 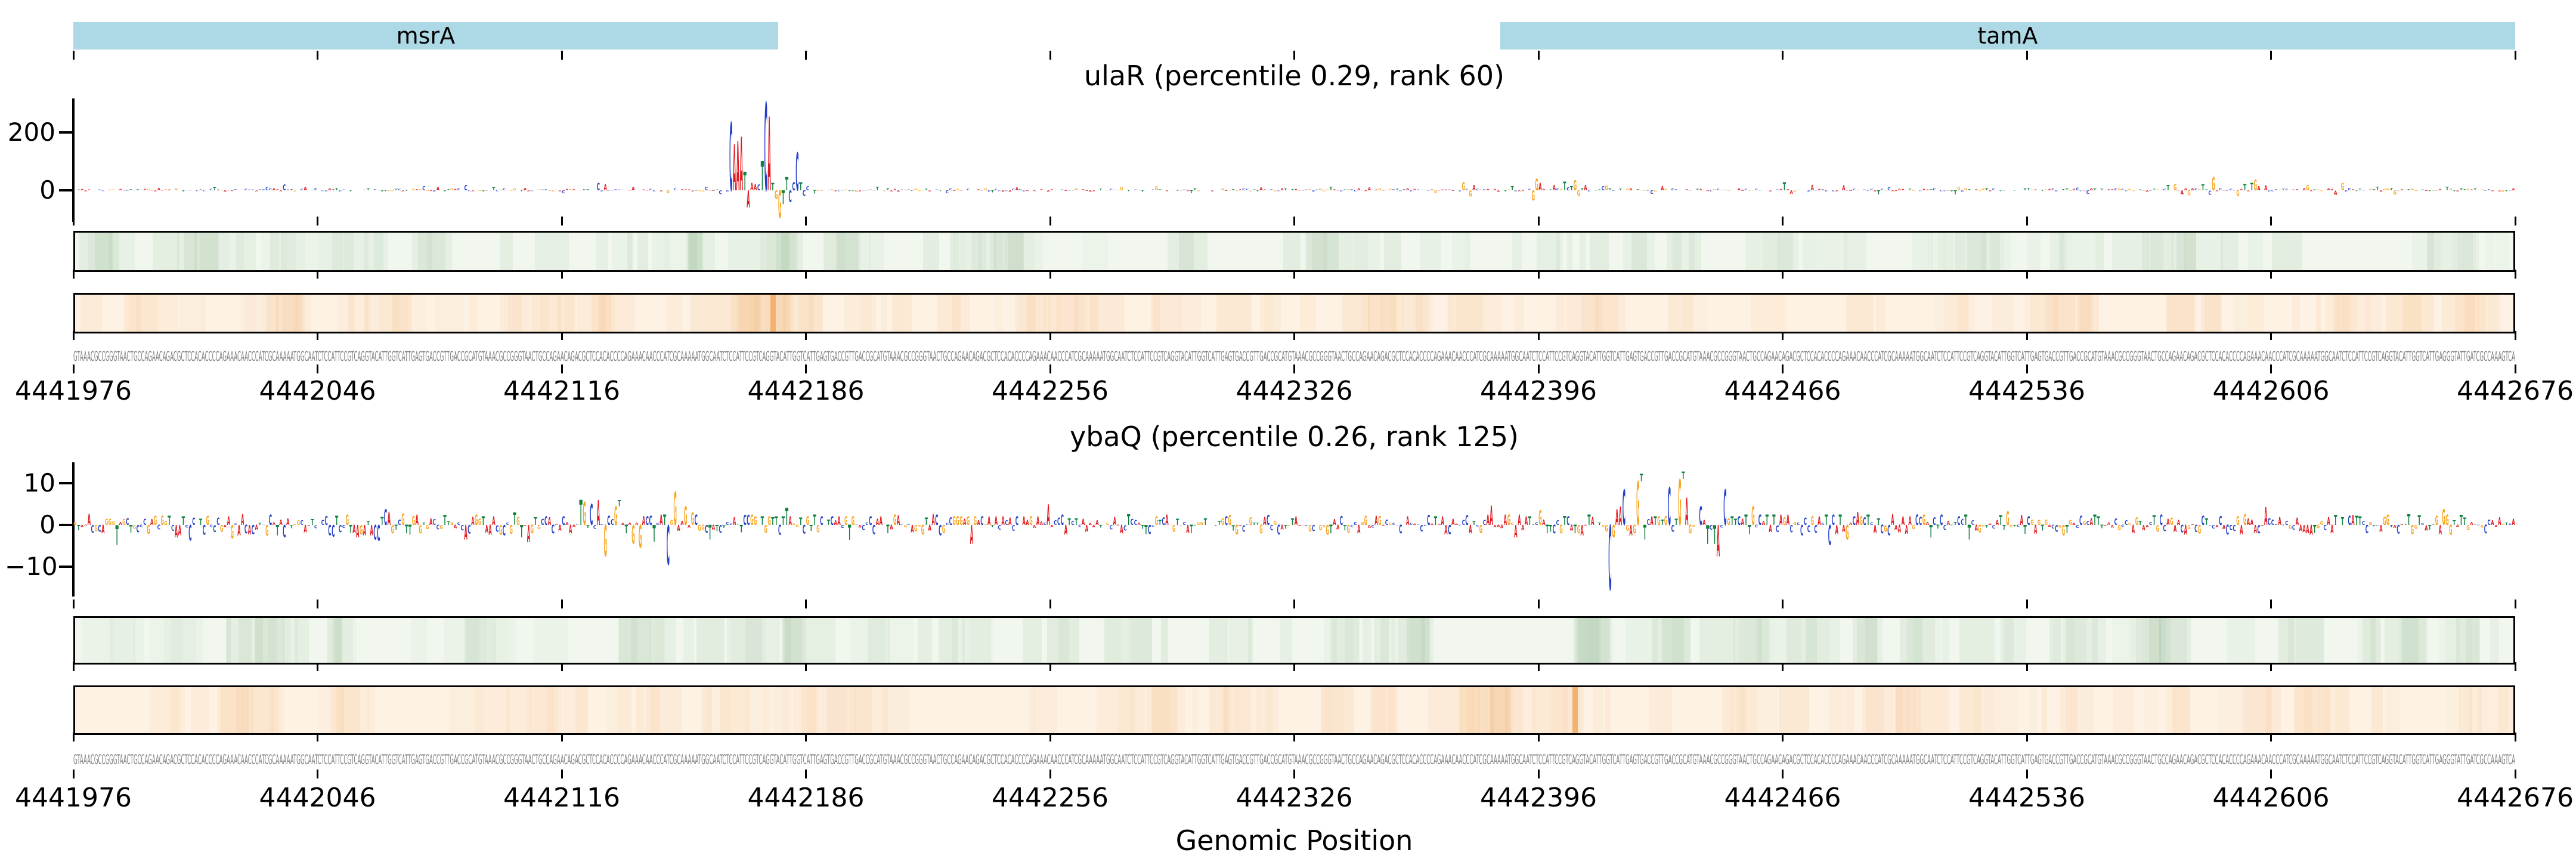 What do you see at coordinates (73, 798) in the screenshot?
I see `x-tick-label: 4441976` at bounding box center [73, 798].